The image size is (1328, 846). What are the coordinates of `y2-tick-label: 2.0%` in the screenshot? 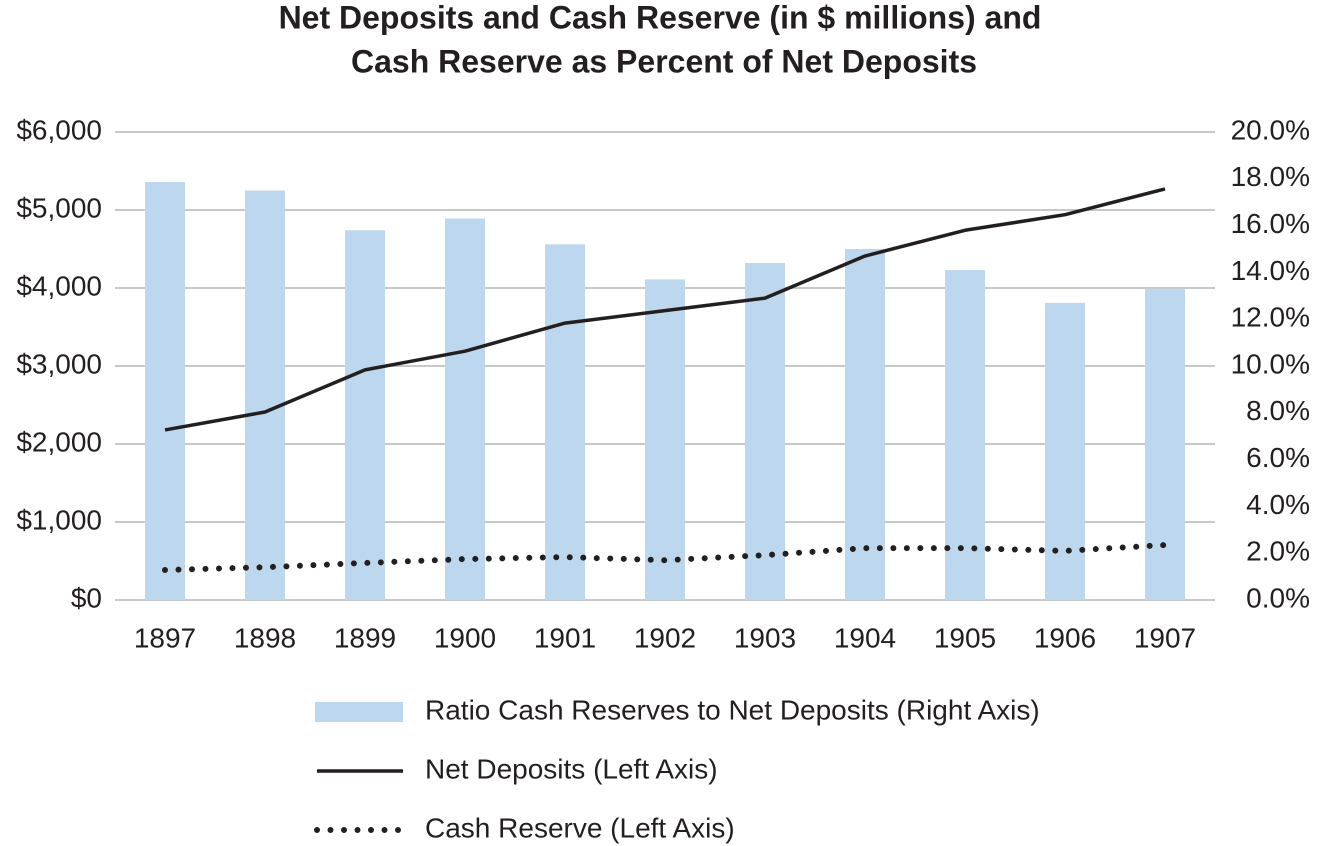 It's located at (1278, 551).